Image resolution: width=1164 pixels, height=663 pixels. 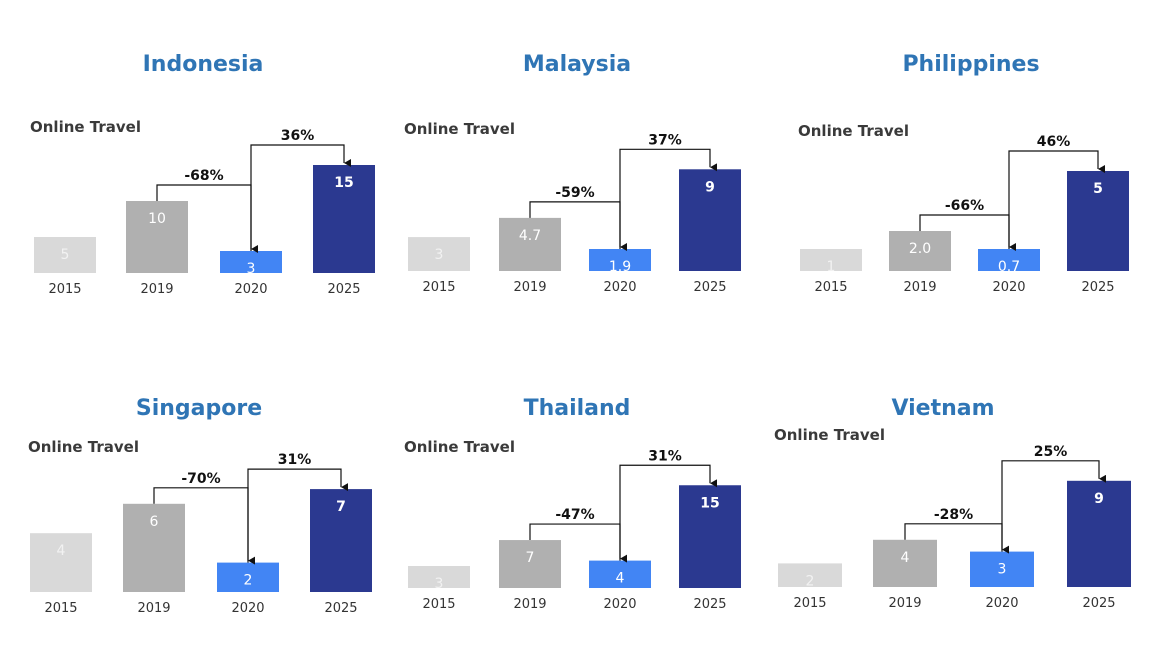 What do you see at coordinates (574, 530) in the screenshot?
I see `bar-chart-svg: 3 2015 7 2019 4 2020 15 2025 -47% 31%` at bounding box center [574, 530].